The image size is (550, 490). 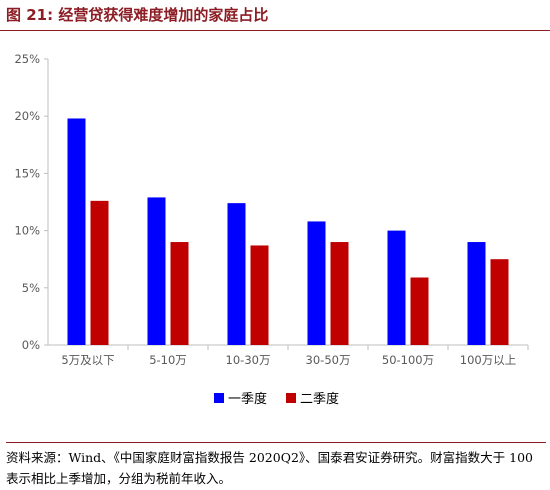 What do you see at coordinates (219, 398) in the screenshot?
I see `legend-swatch-q1` at bounding box center [219, 398].